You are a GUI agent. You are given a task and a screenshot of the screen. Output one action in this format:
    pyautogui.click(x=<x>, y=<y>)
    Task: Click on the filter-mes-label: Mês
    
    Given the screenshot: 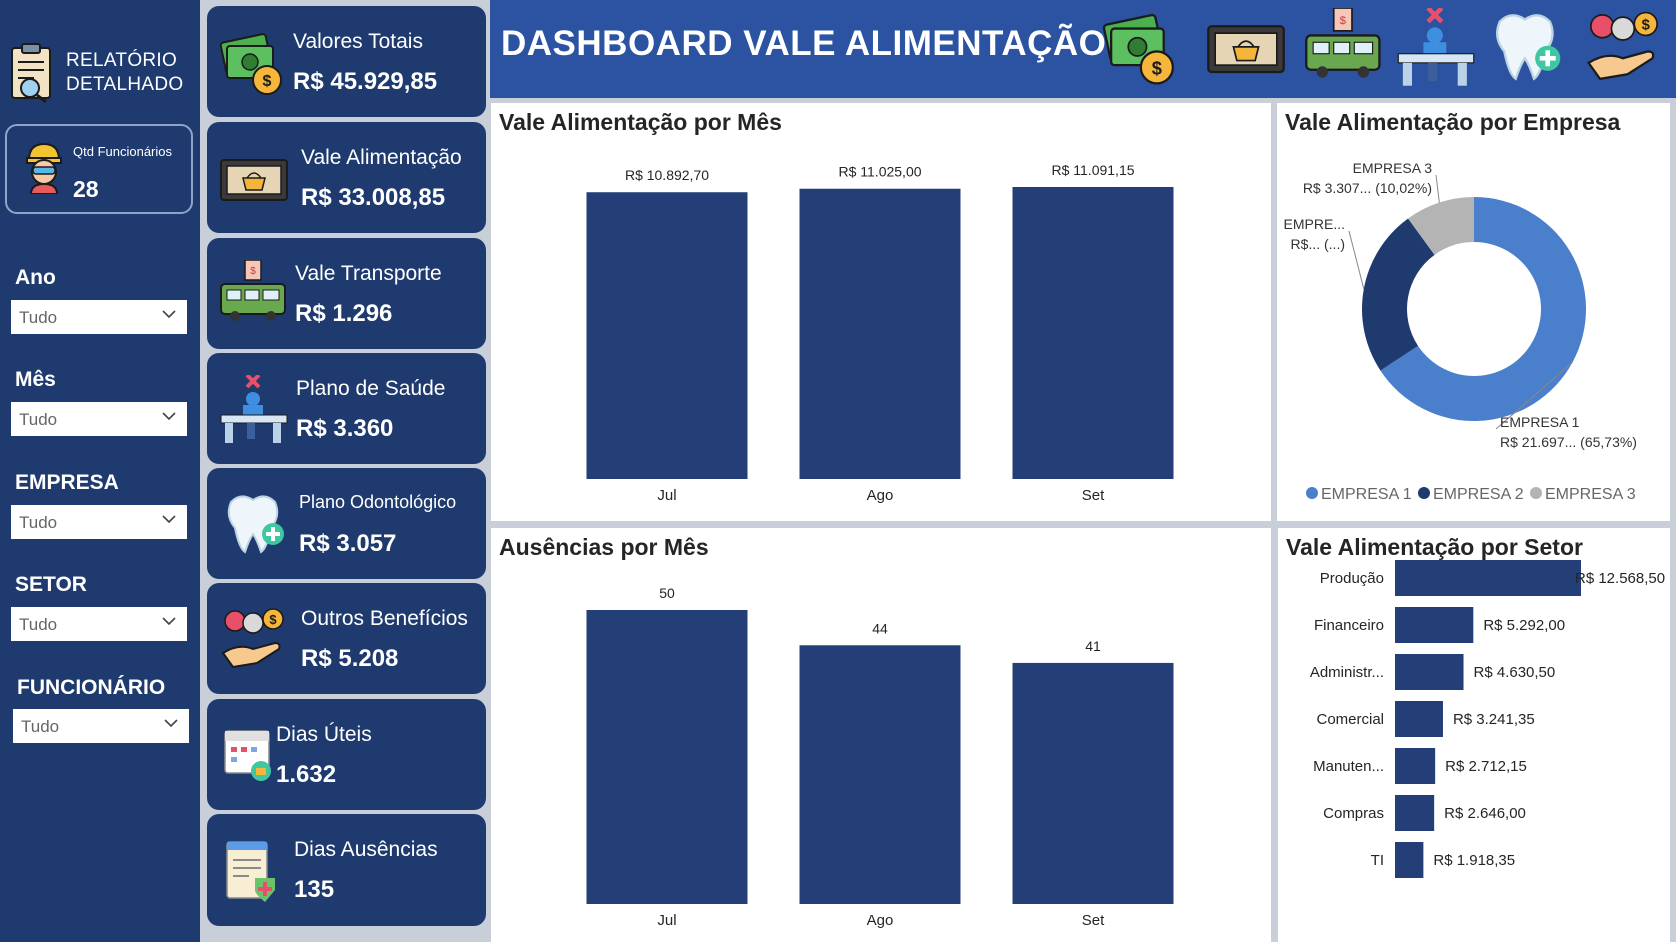 What is the action you would take?
    pyautogui.click(x=35, y=379)
    